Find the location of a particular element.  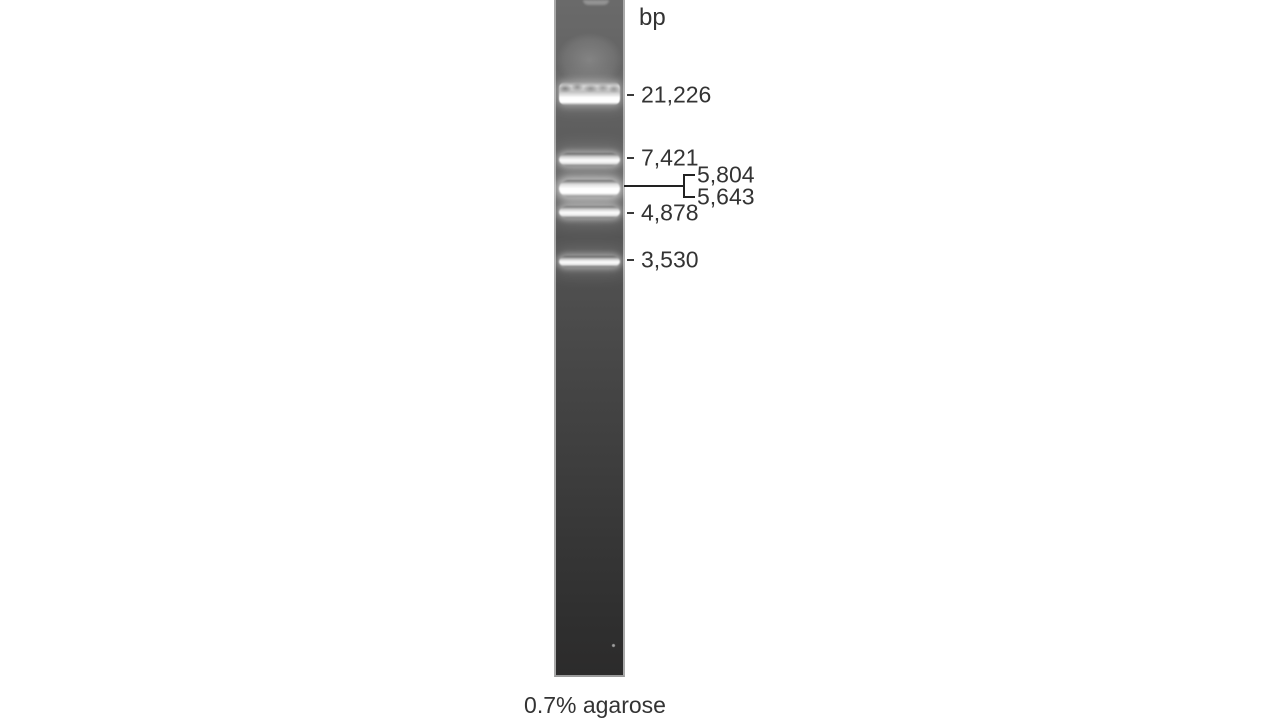

band-size-label: 21,226 is located at coordinates (676, 94).